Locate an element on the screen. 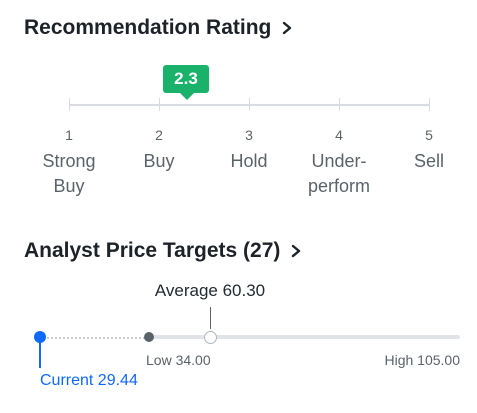  rating-label-sell: Sell is located at coordinates (428, 161).